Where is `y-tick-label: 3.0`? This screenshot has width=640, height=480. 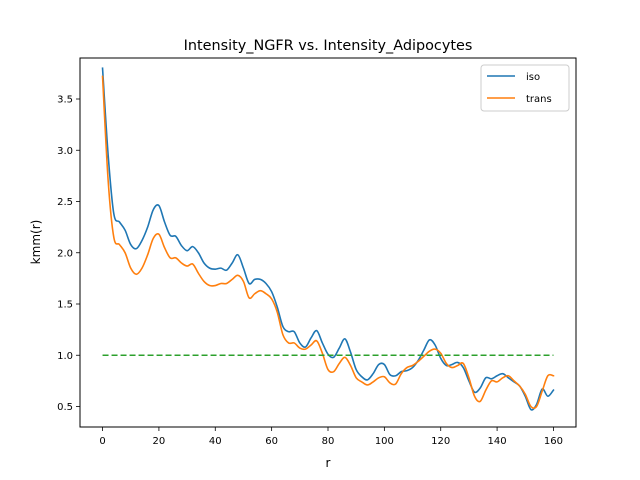 y-tick-label: 3.0 is located at coordinates (65, 151).